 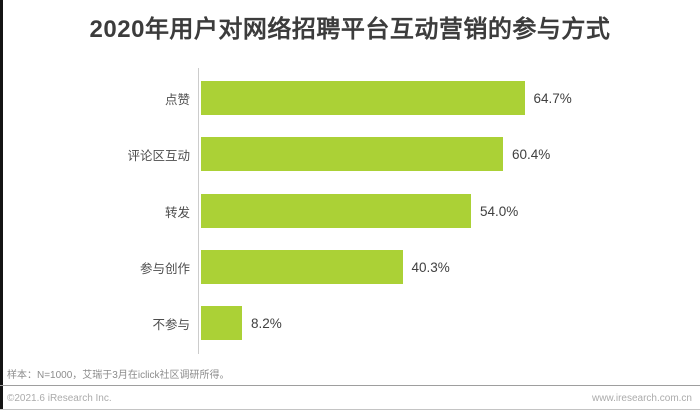 I want to click on value-label: 64.7%, so click(x=552, y=98).